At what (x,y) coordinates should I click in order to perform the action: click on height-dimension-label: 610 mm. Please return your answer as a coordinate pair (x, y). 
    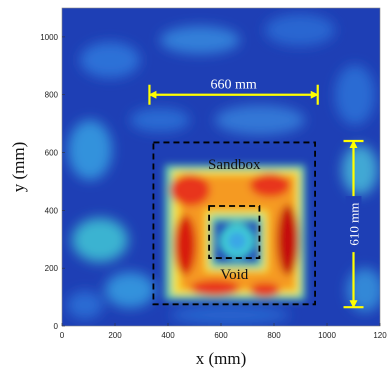
    Looking at the image, I should click on (354, 224).